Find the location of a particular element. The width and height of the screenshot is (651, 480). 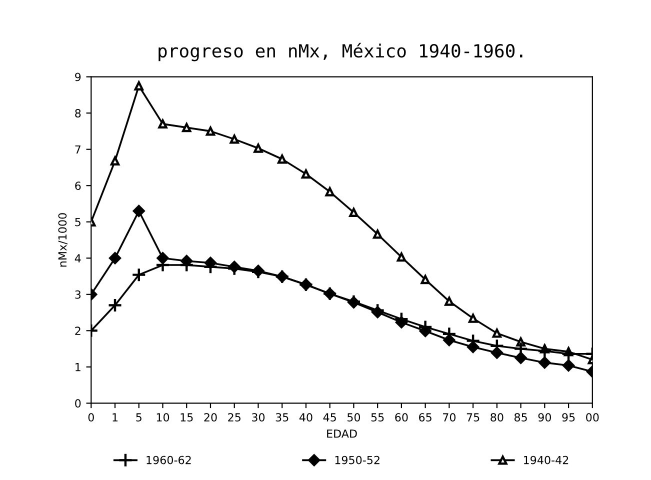

y-tick-label: 8 is located at coordinates (78, 113).